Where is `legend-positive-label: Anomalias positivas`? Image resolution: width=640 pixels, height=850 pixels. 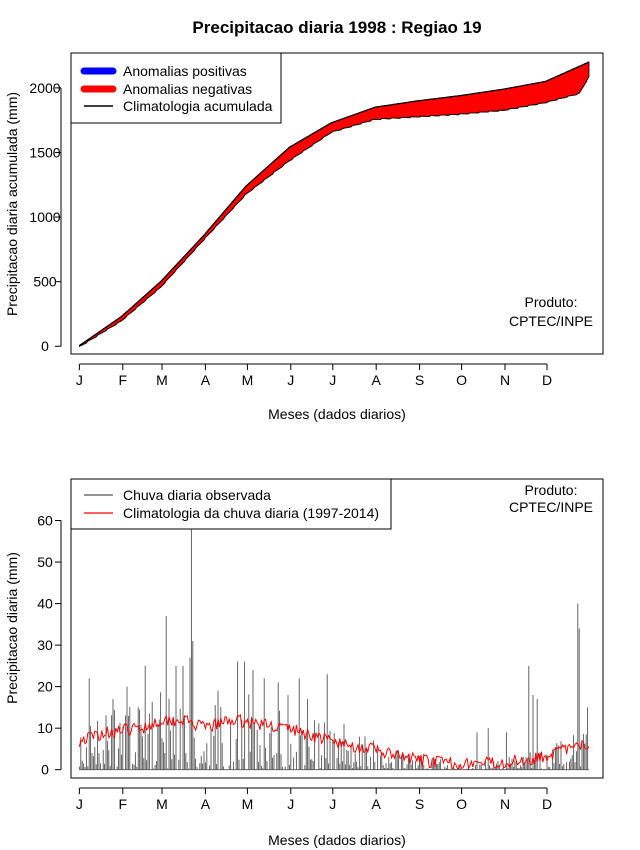
legend-positive-label: Anomalias positivas is located at coordinates (185, 71).